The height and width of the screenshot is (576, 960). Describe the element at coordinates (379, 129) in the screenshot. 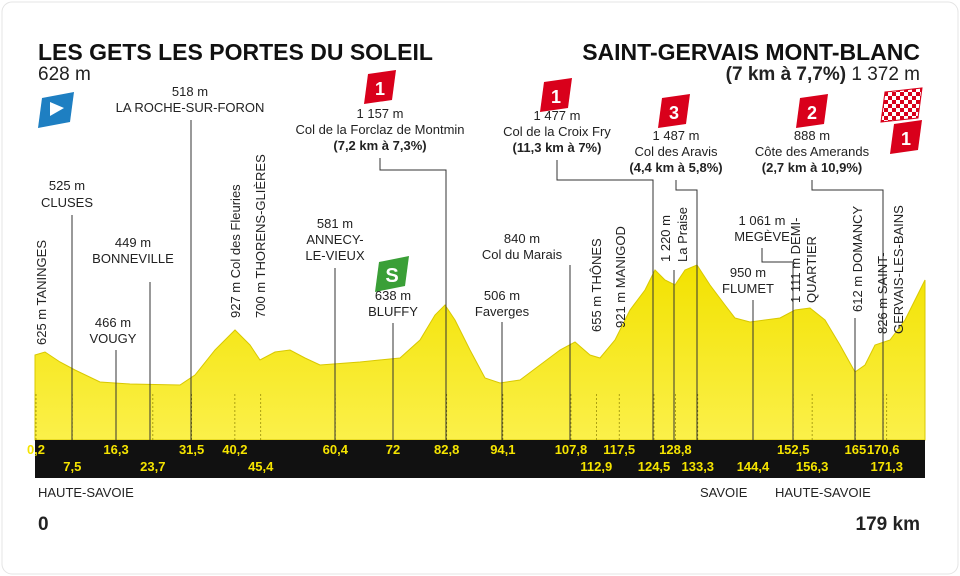

I see `climb-text: Col de la Forclaz de Montmin` at that location.